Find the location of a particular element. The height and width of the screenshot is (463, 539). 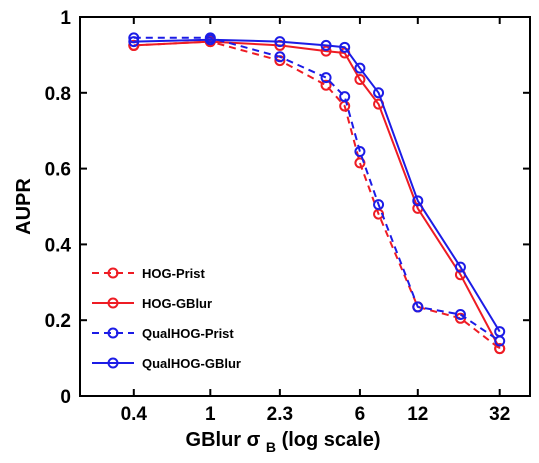

legend-label: QualHOG-Prist is located at coordinates (188, 333).